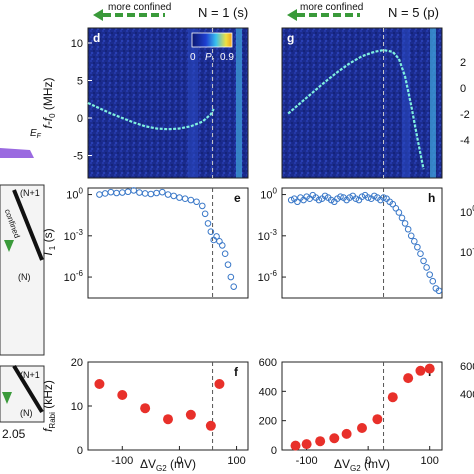 This screenshot has width=474, height=474. What do you see at coordinates (212, 48) in the screenshot?
I see `colorbar: 0 P↑ 0.9` at bounding box center [212, 48].